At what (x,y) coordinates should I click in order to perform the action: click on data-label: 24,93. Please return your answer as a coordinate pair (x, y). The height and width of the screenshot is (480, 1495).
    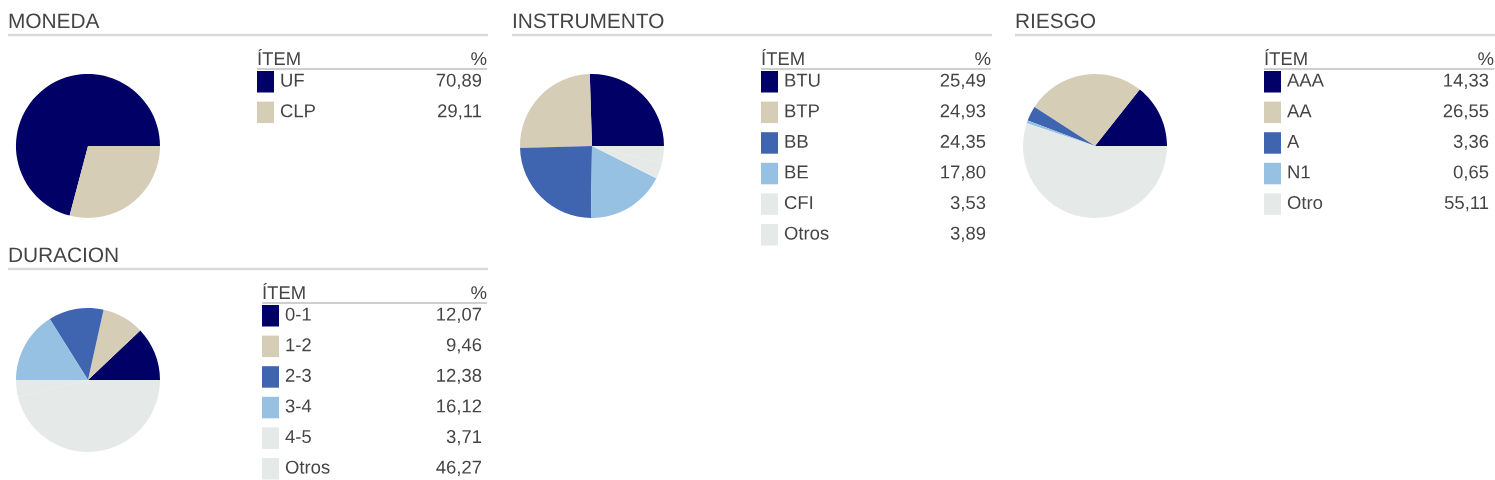
    Looking at the image, I should click on (963, 112).